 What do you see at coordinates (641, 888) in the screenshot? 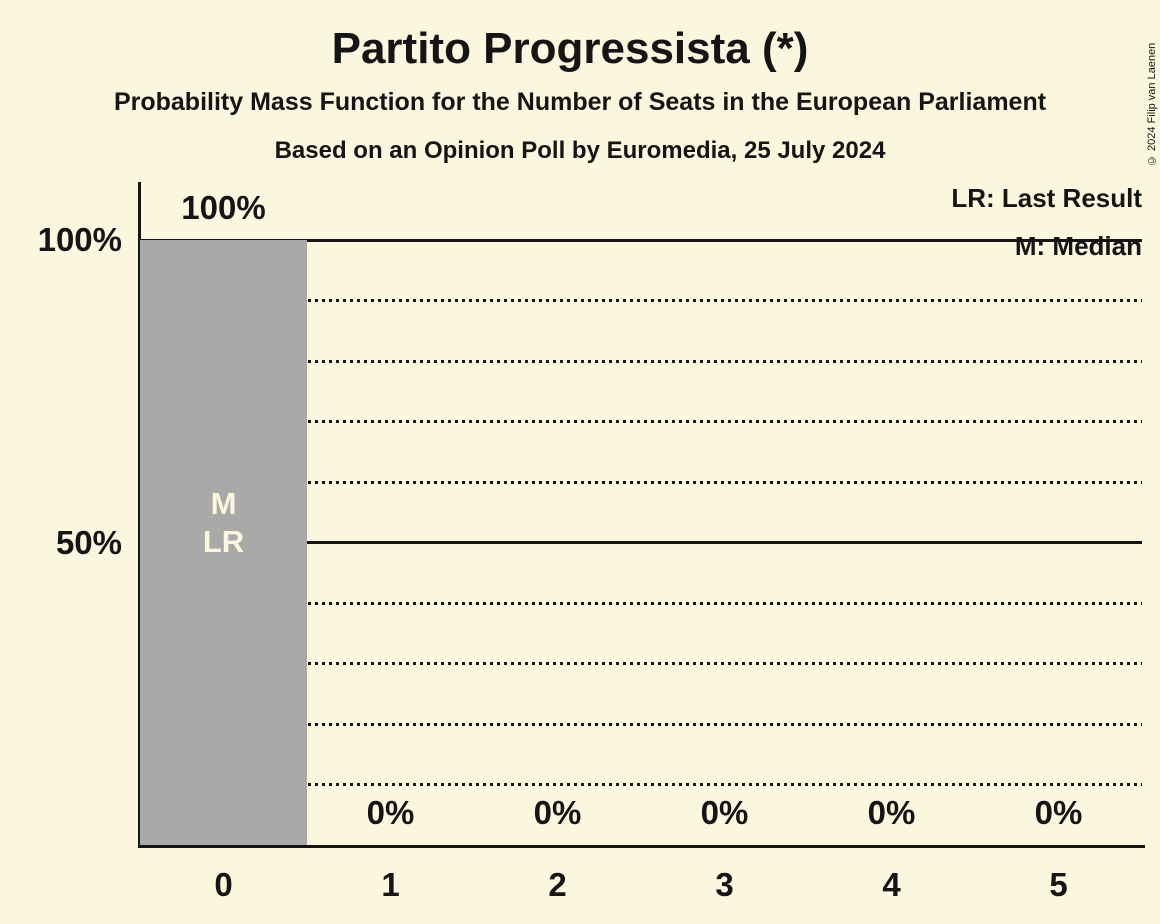
I see `x-axis-tick-labels: 0 1 2 3 4 5` at bounding box center [641, 888].